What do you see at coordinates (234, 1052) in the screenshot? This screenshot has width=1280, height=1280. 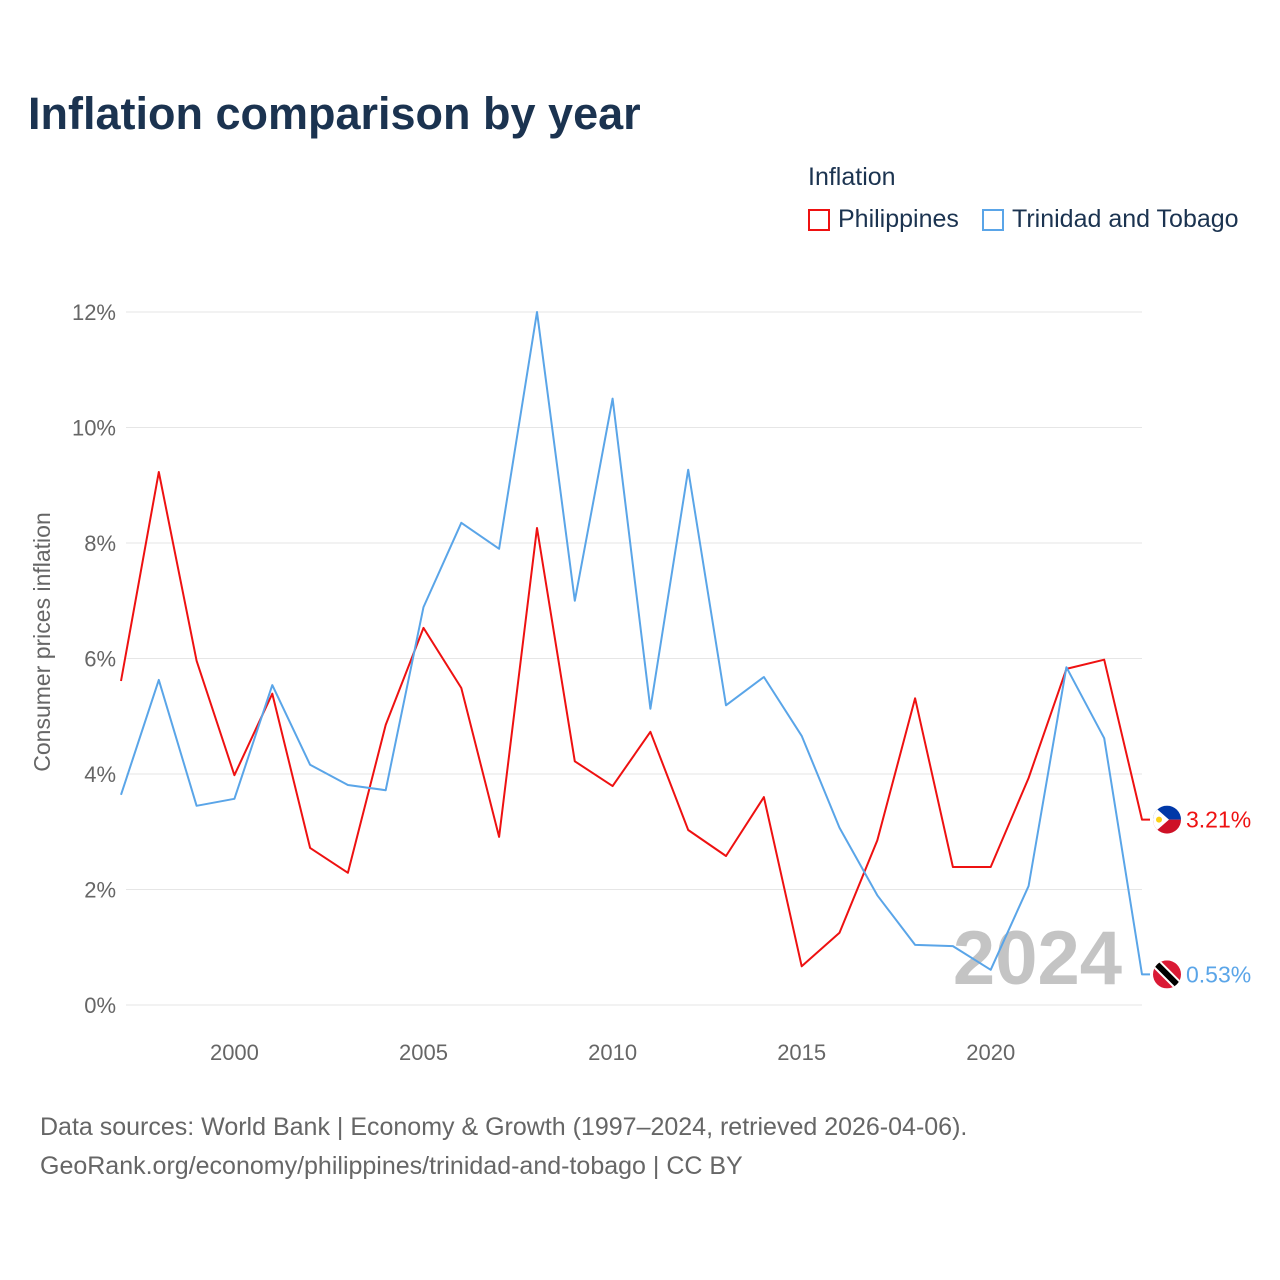 I see `x-tick-label: 2000` at bounding box center [234, 1052].